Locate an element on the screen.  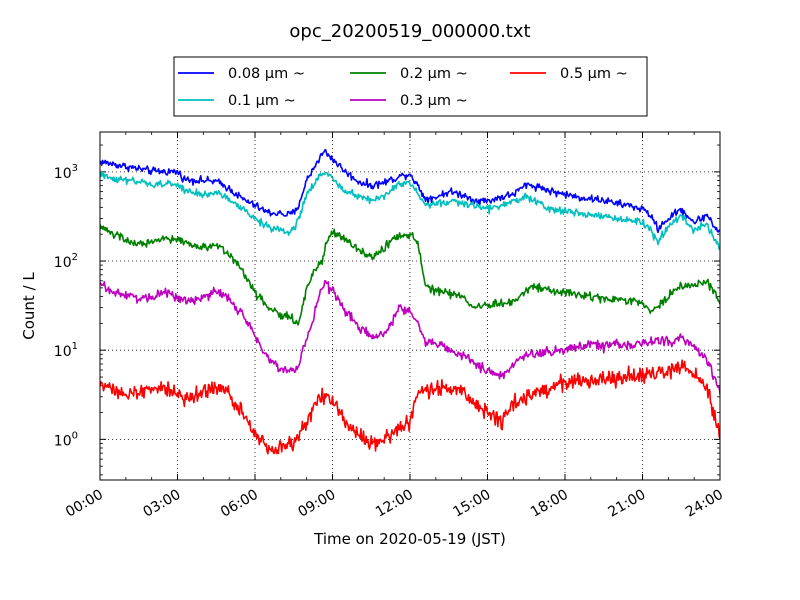
legend-entry: 0.2 μm ~ is located at coordinates (409, 74).